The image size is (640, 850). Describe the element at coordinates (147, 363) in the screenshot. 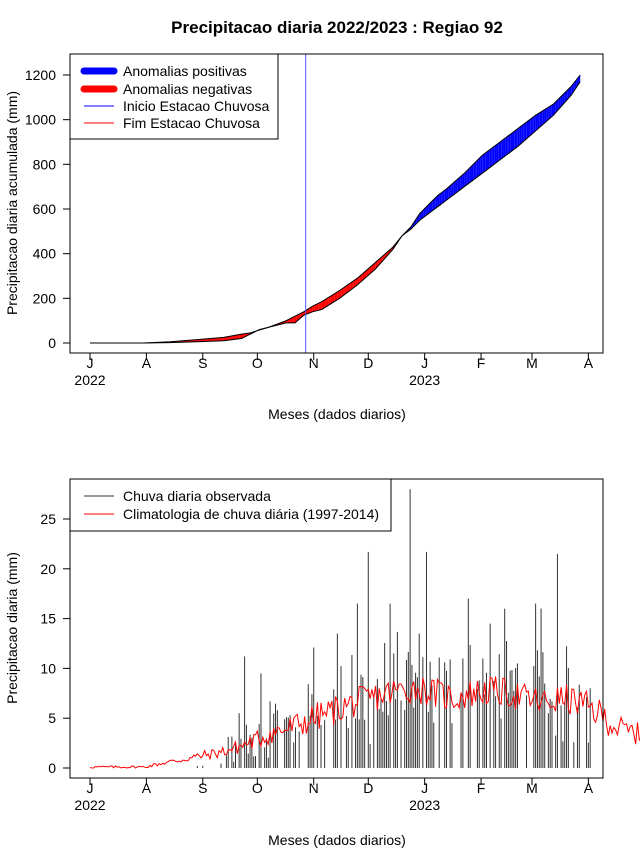

I see `x-tick-label: A` at that location.